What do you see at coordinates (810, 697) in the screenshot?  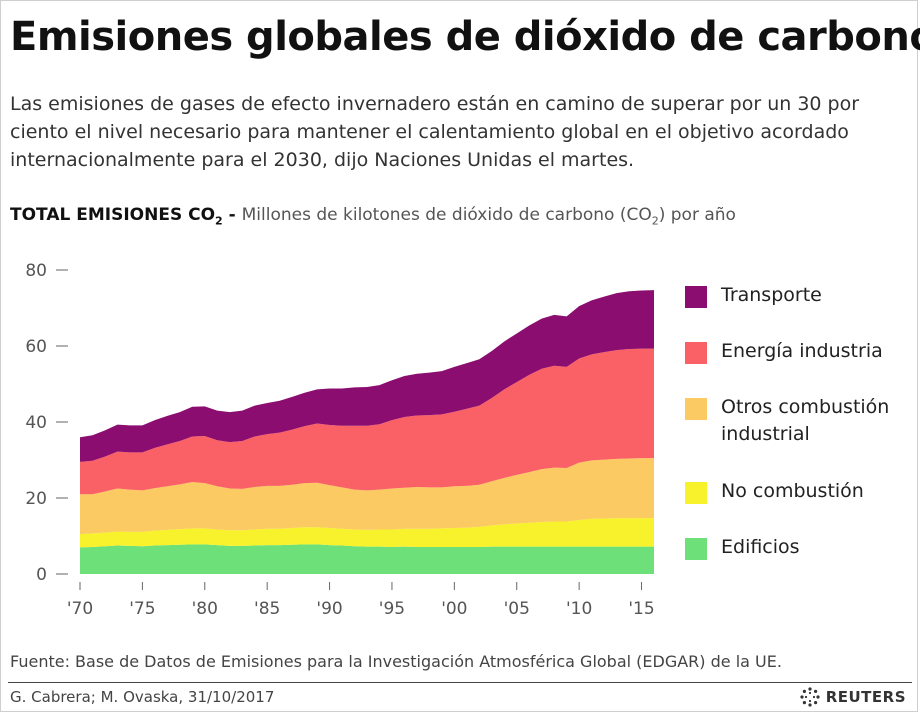 I see `reuters-dots-icon` at bounding box center [810, 697].